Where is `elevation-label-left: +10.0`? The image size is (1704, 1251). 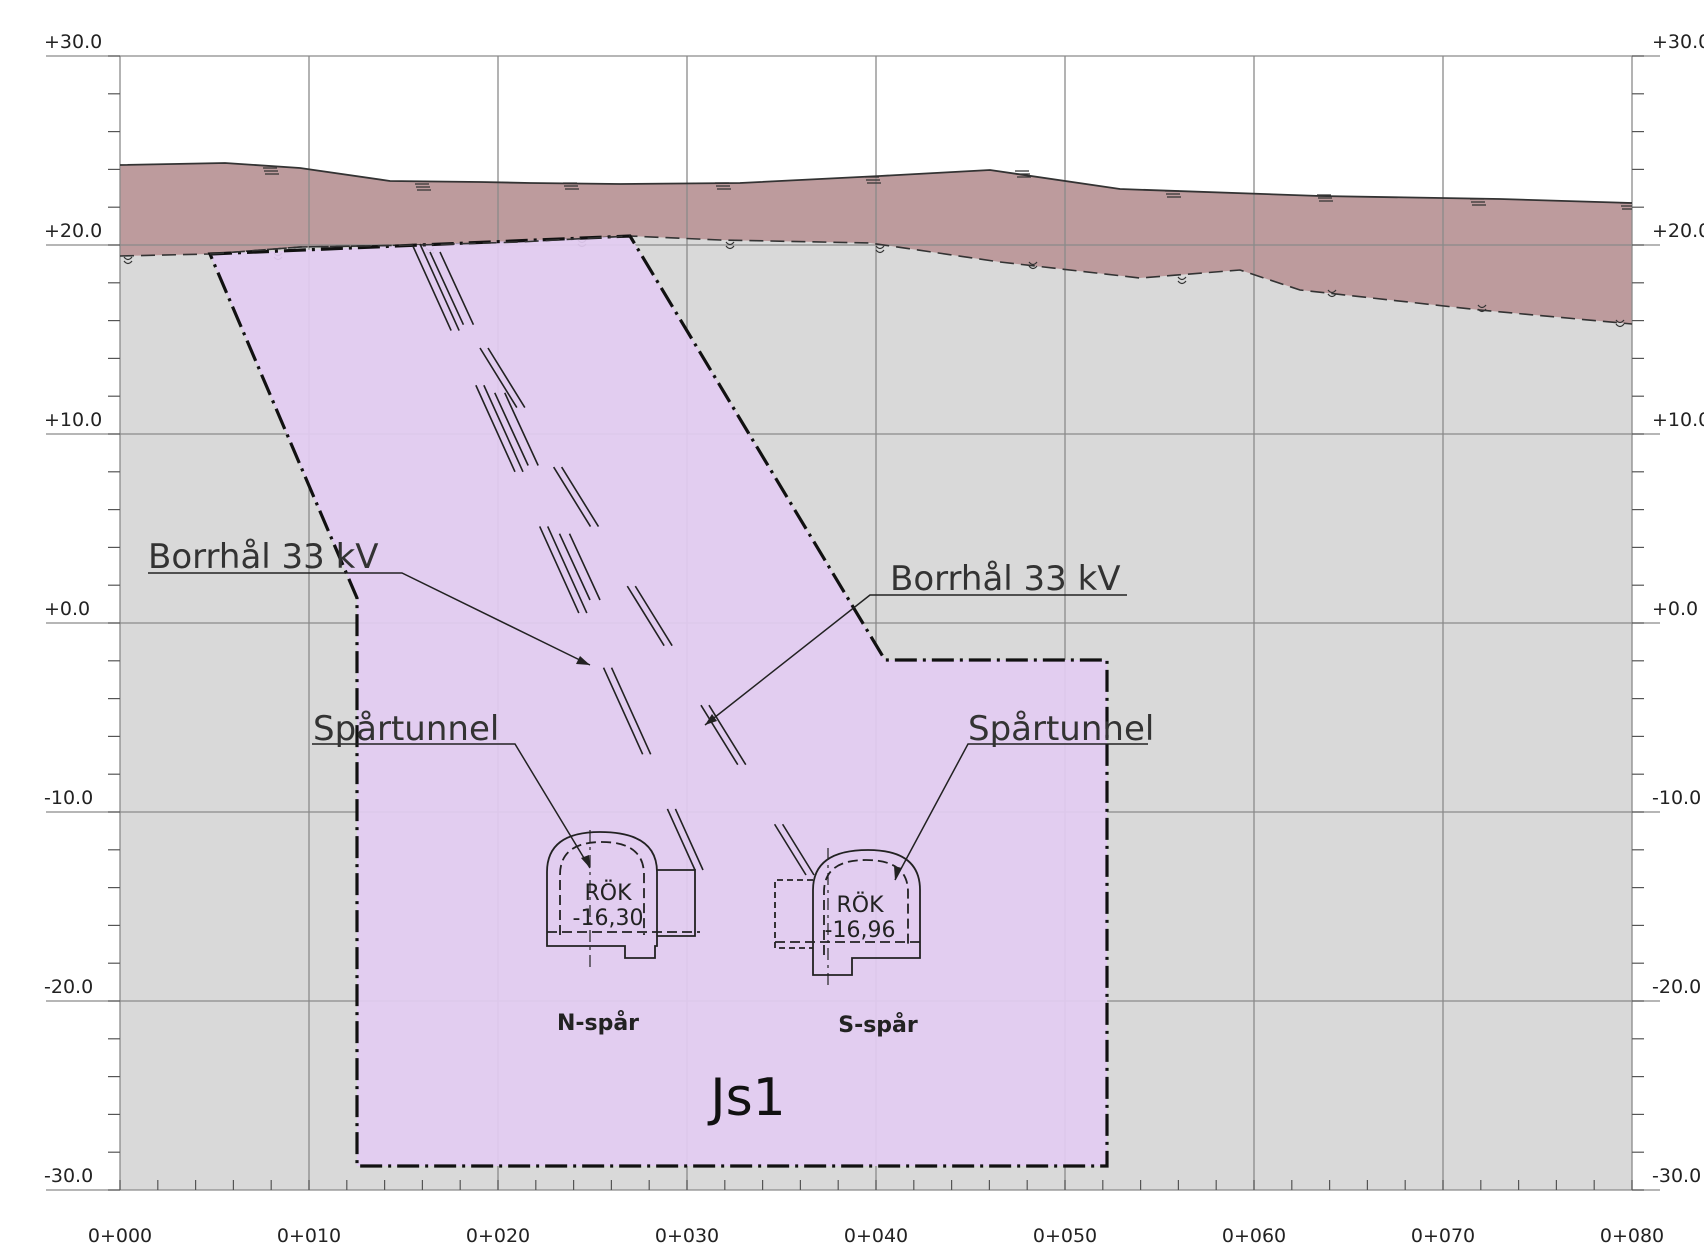
elevation-label-left: +10.0 is located at coordinates (73, 420).